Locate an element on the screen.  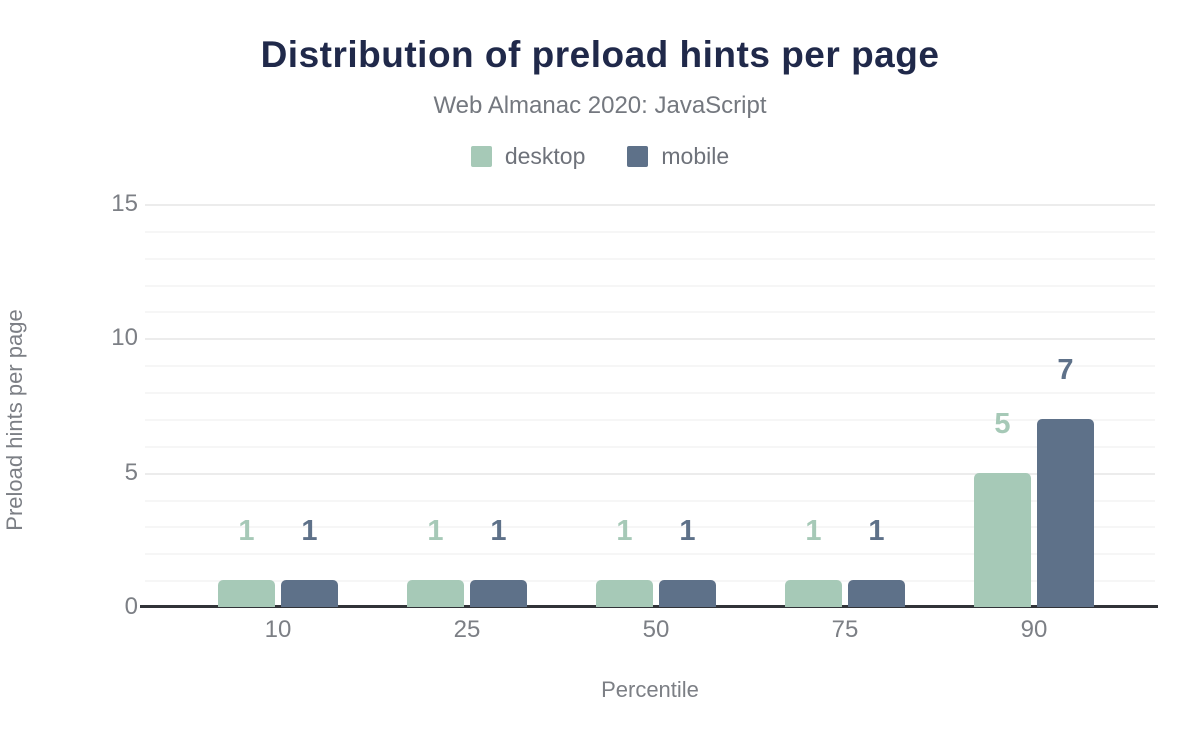
value-label-mobile-p50: 1 is located at coordinates (687, 531).